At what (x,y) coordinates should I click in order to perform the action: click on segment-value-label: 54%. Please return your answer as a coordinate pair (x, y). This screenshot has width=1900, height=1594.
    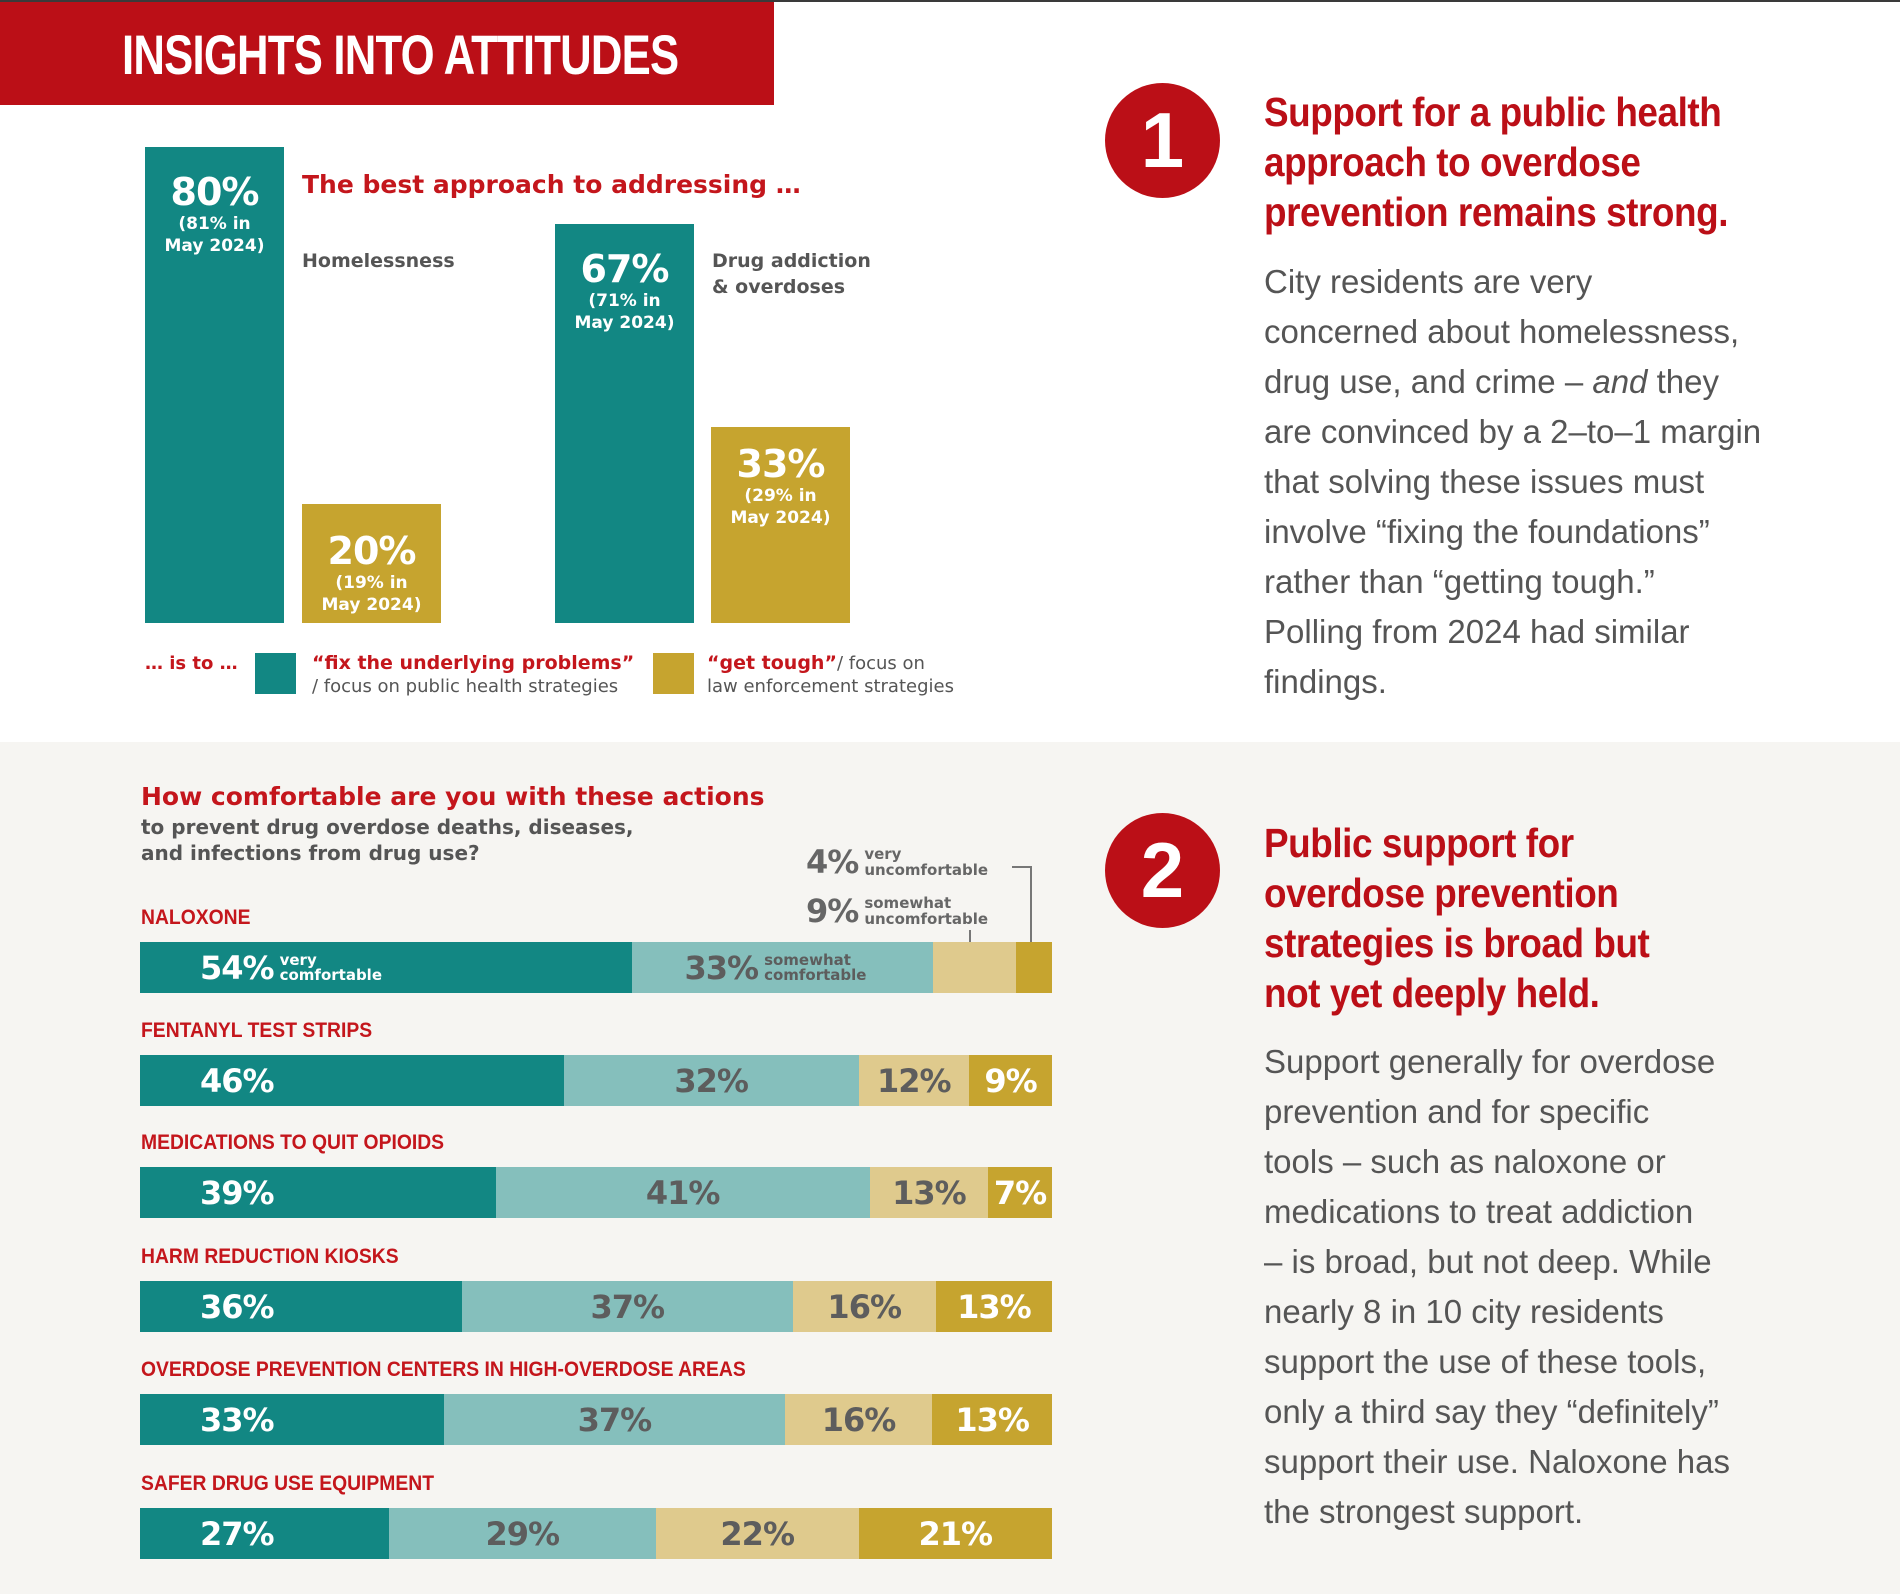
    Looking at the image, I should click on (237, 967).